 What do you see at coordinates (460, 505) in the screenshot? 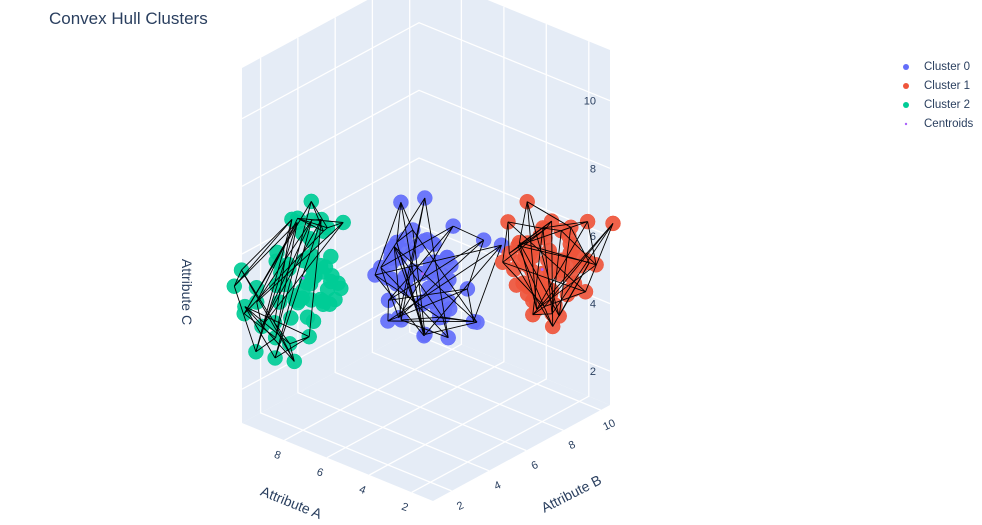
I see `y-tick-label: 2` at bounding box center [460, 505].